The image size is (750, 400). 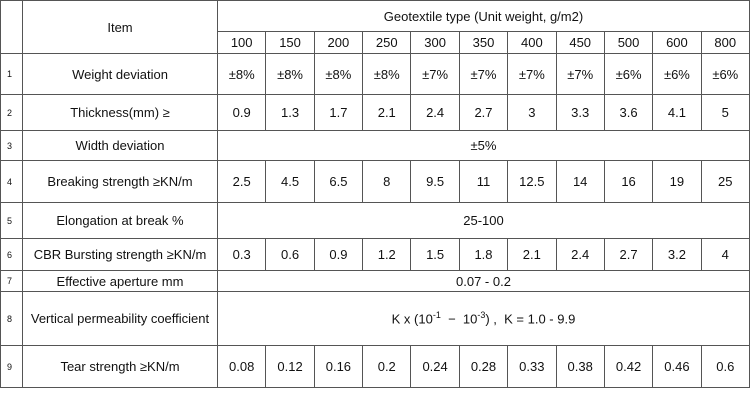 I want to click on value-cell: 16, so click(x=628, y=181).